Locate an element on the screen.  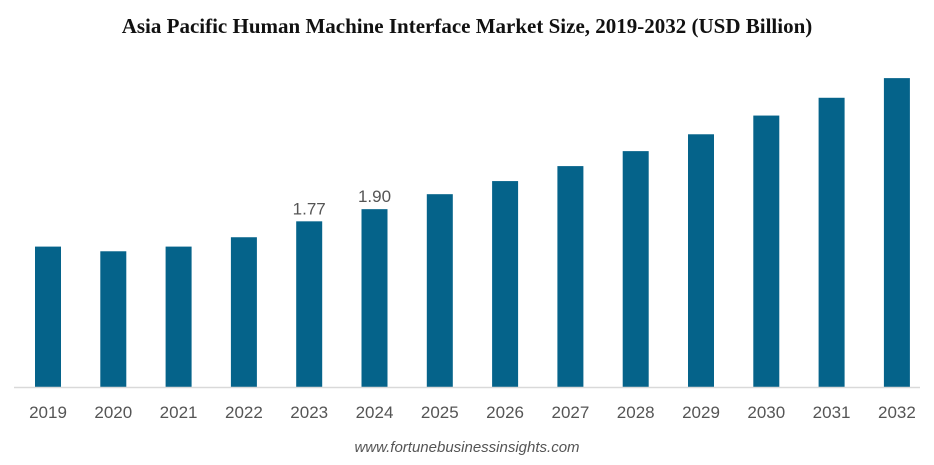
x-tick-label: 2030 is located at coordinates (766, 412).